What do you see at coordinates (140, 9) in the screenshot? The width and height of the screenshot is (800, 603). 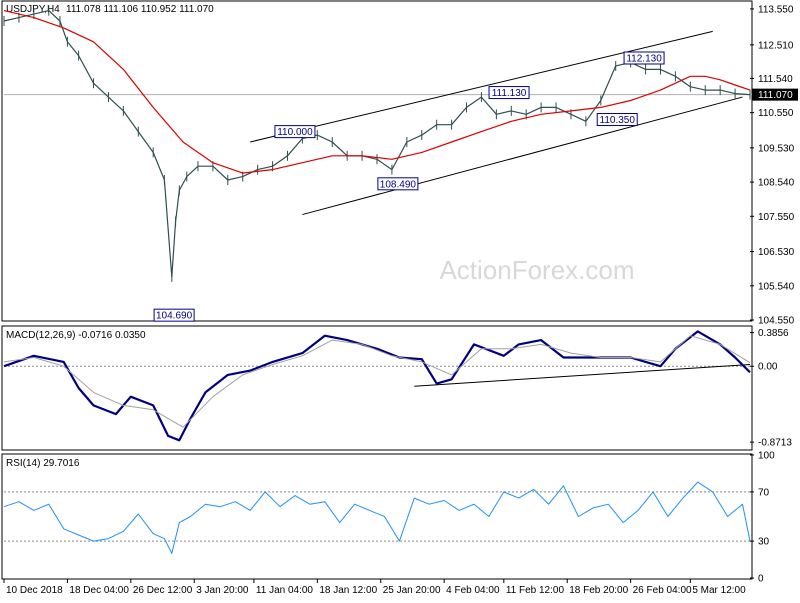 I see `price-ohlc-readout: 111.078 111.106 110.952 111.070` at bounding box center [140, 9].